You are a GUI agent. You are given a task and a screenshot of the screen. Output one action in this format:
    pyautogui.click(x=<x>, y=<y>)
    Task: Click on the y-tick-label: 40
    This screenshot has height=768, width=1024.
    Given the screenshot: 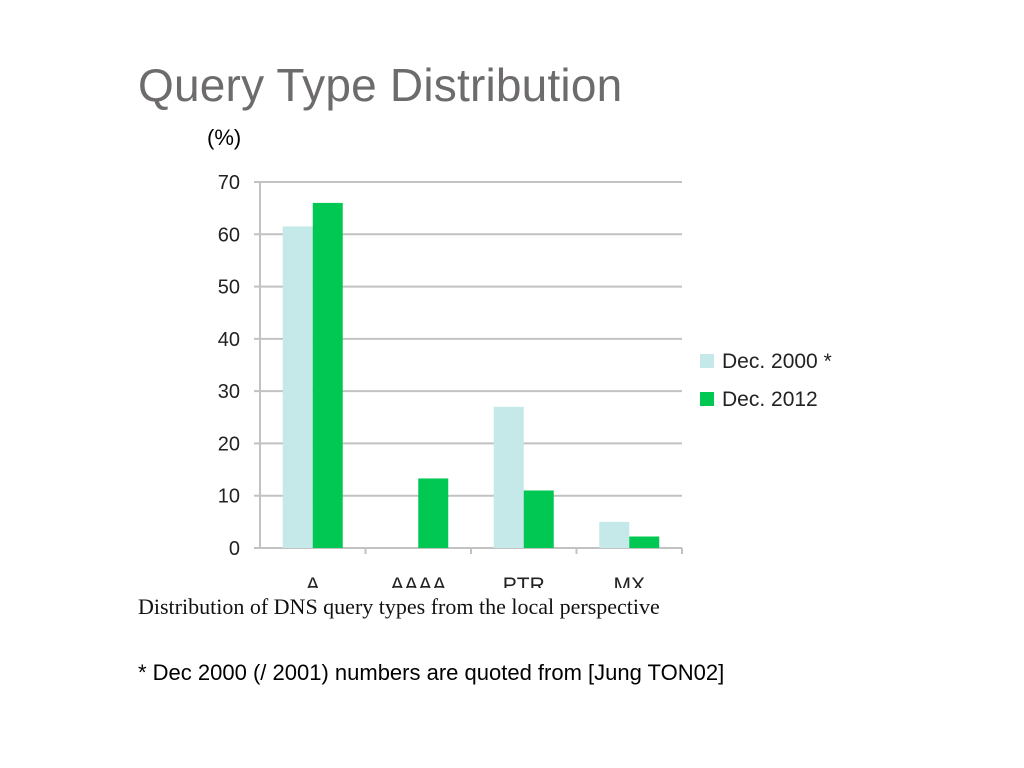 What is the action you would take?
    pyautogui.click(x=229, y=340)
    